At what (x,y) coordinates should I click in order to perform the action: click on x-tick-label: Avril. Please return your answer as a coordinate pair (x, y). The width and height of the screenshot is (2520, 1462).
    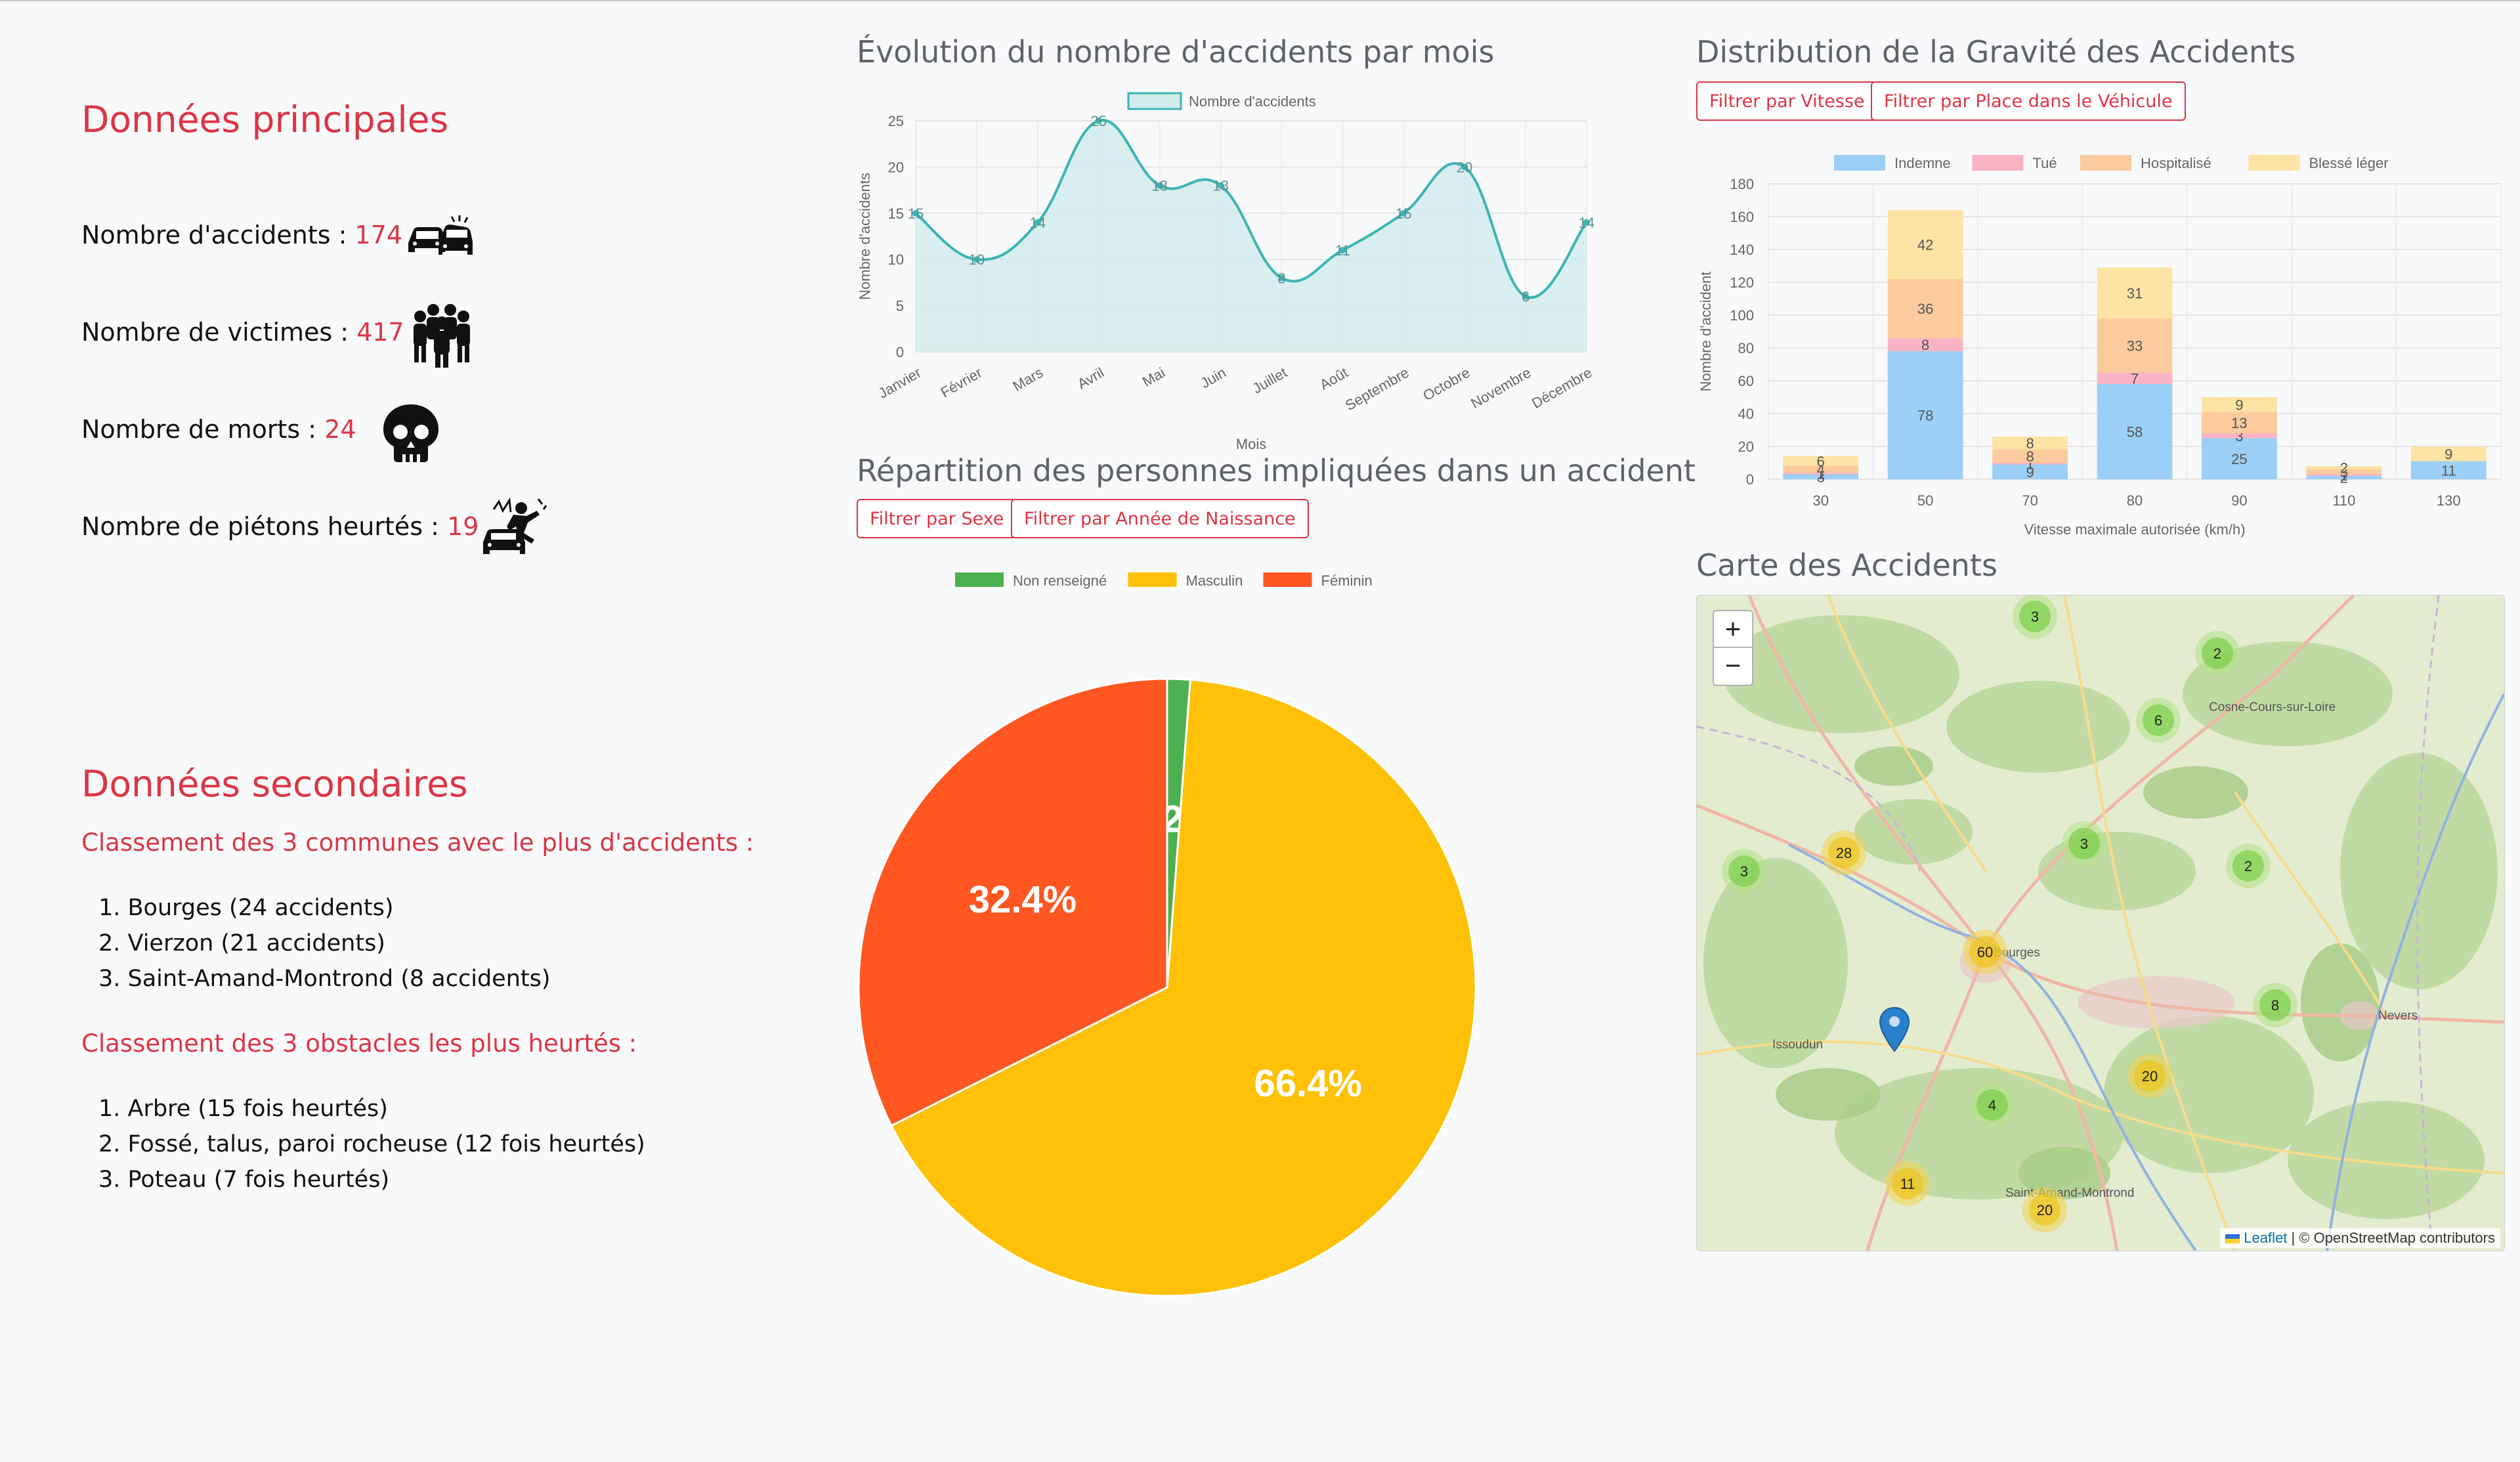
    Looking at the image, I should click on (1091, 378).